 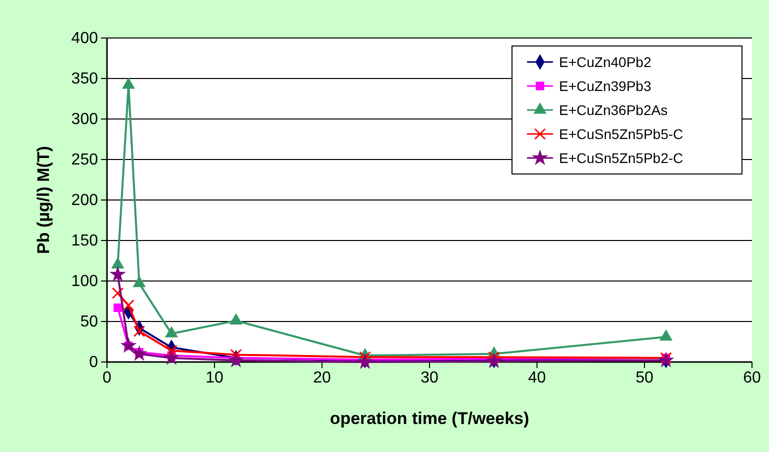 What do you see at coordinates (605, 62) in the screenshot?
I see `legend-label: E+CuZn40Pb2` at bounding box center [605, 62].